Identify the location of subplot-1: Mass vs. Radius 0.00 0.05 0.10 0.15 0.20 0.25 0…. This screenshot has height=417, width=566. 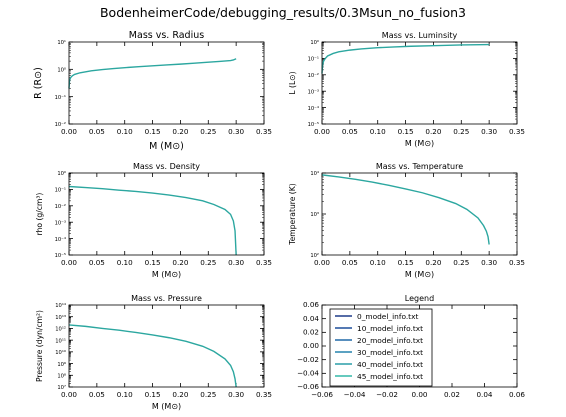
(152, 91).